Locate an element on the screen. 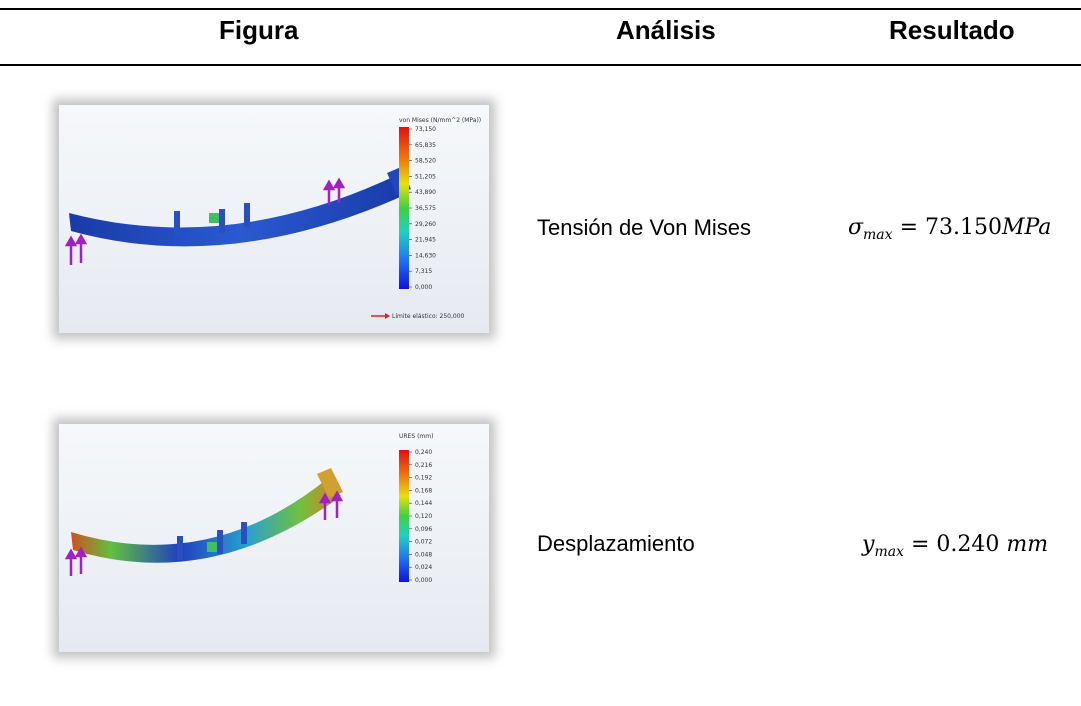 This screenshot has height=706, width=1081. legend-tick-label: 0,216 is located at coordinates (423, 465).